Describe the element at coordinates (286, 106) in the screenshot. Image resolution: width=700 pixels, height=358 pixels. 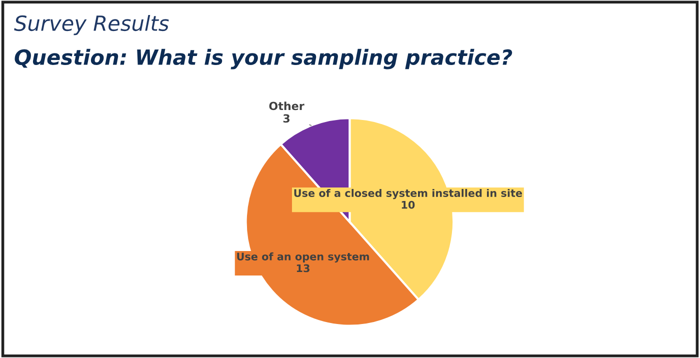
I see `slice-label: Other` at that location.